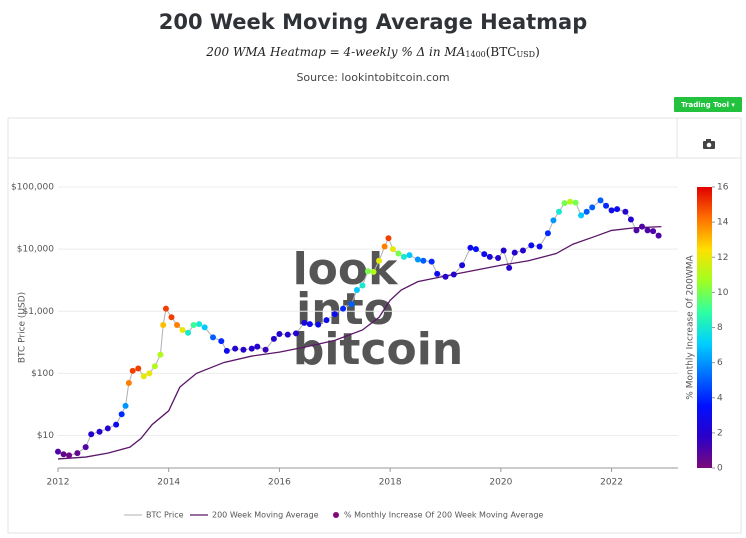 This screenshot has width=746, height=538. I want to click on subtitle-sub: 1400, so click(475, 54).